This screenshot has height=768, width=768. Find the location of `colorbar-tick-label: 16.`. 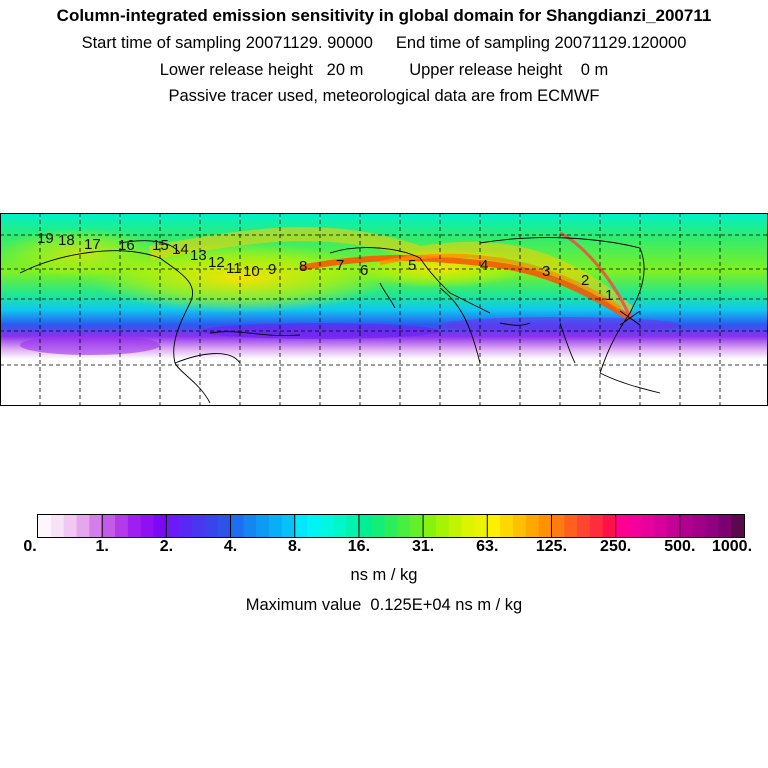

colorbar-tick-label: 16. is located at coordinates (359, 546).